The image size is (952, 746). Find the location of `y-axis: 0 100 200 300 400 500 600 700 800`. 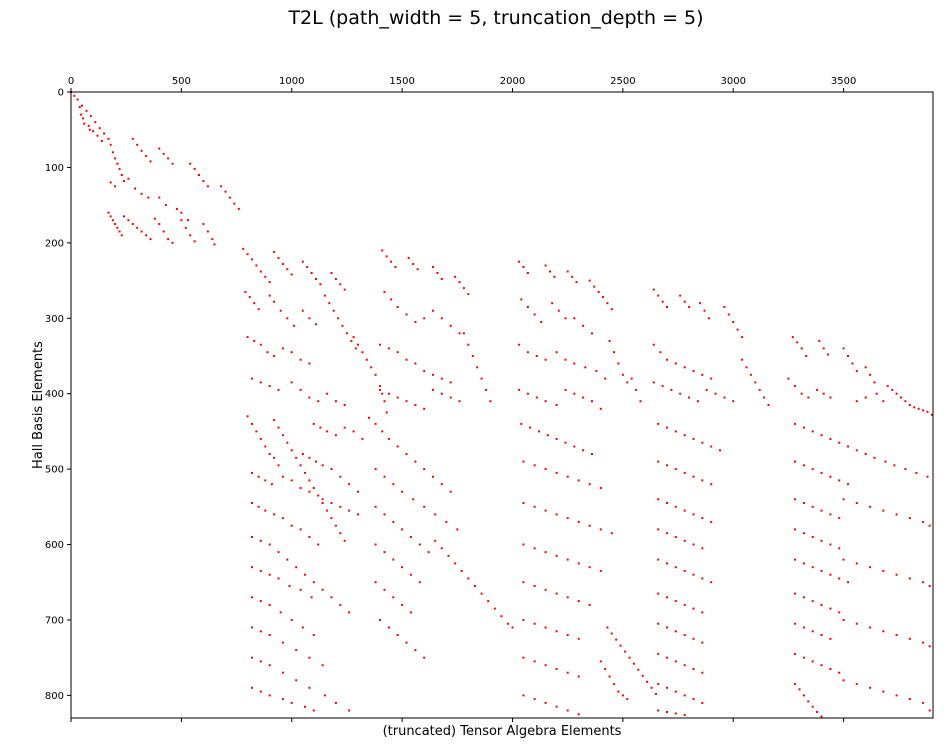

y-axis: 0 100 200 300 400 500 600 700 800 is located at coordinates (58, 395).